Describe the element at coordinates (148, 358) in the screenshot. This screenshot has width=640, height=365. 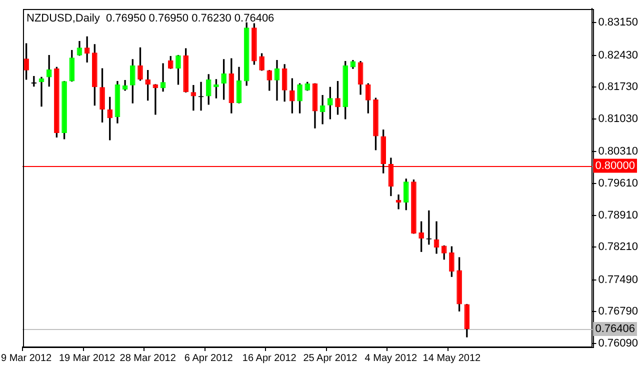
I see `x-tick-label: 28 Mar 2012` at that location.